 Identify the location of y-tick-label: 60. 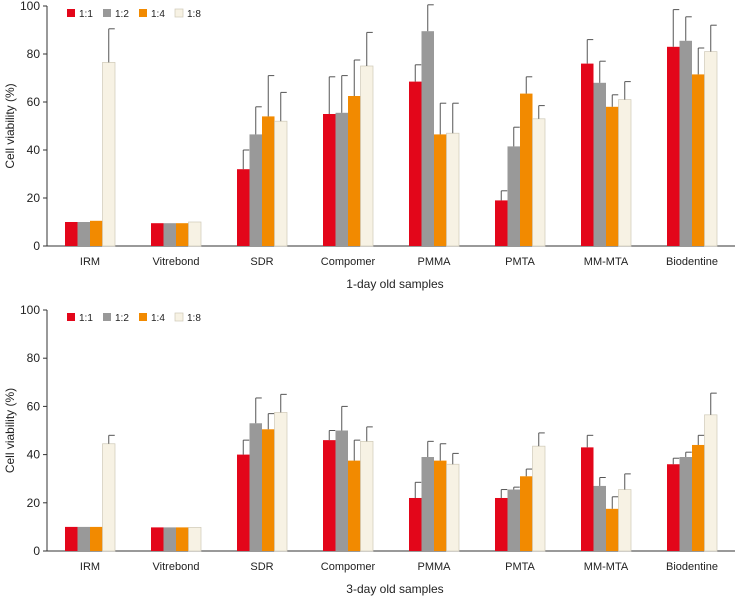
(34, 406).